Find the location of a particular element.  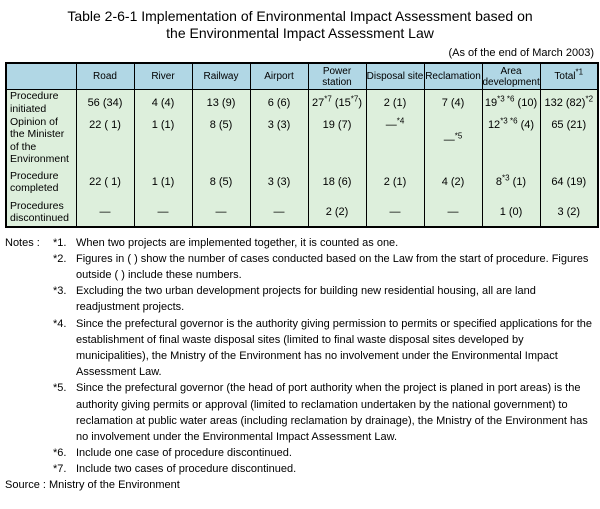

as-of-date: (As of the end of March 2003) is located at coordinates (521, 53).